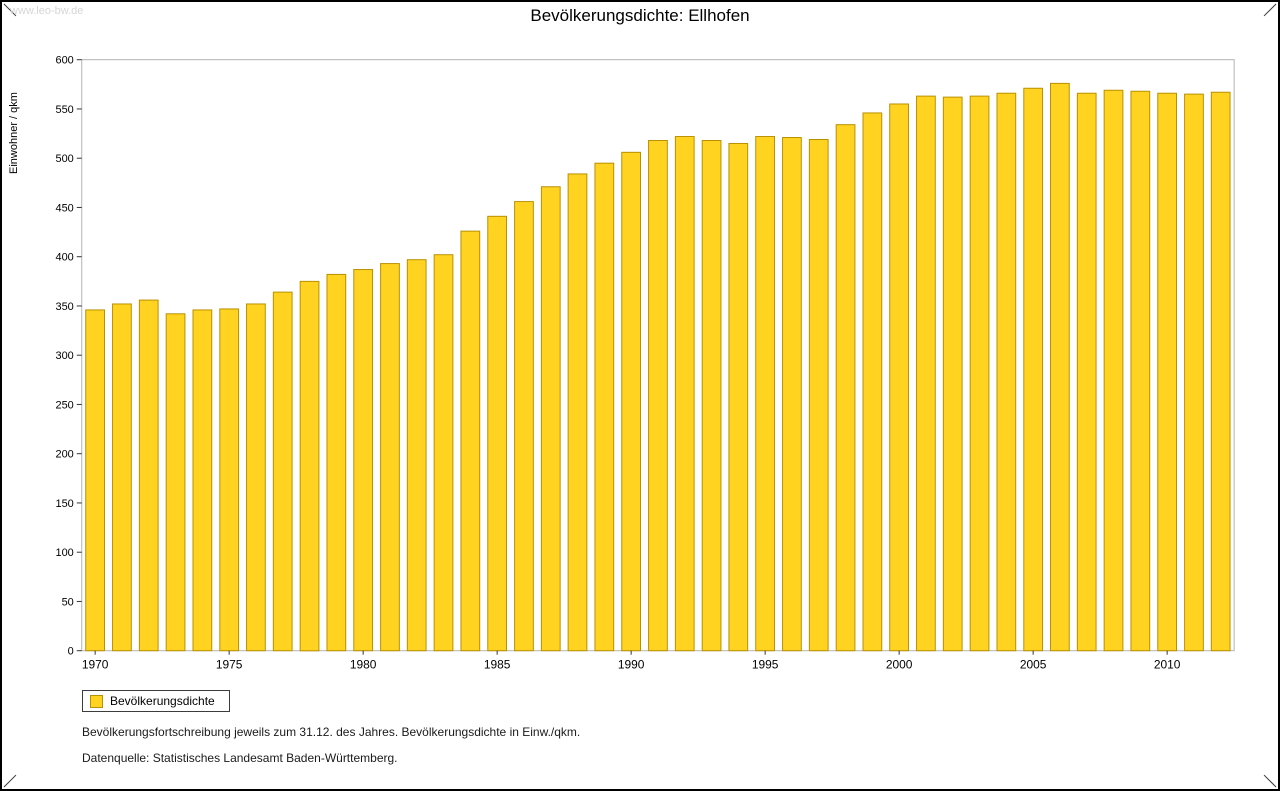 The image size is (1280, 791). Describe the element at coordinates (1033, 369) in the screenshot. I see `bar-2005` at that location.